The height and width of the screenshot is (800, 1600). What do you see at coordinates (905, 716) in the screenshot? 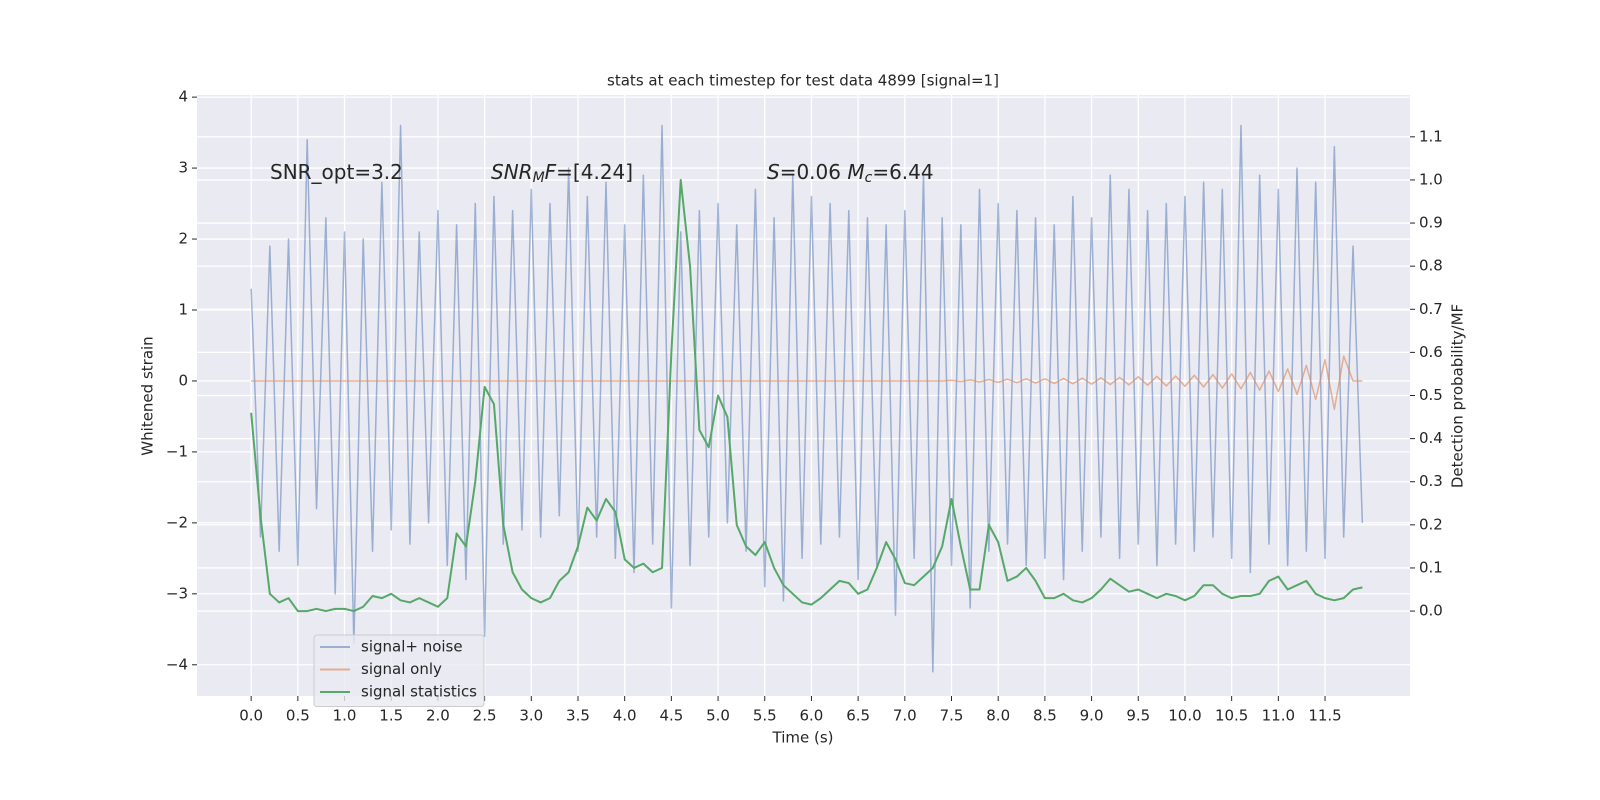
I see `x-tick-label: 7.0` at bounding box center [905, 716].